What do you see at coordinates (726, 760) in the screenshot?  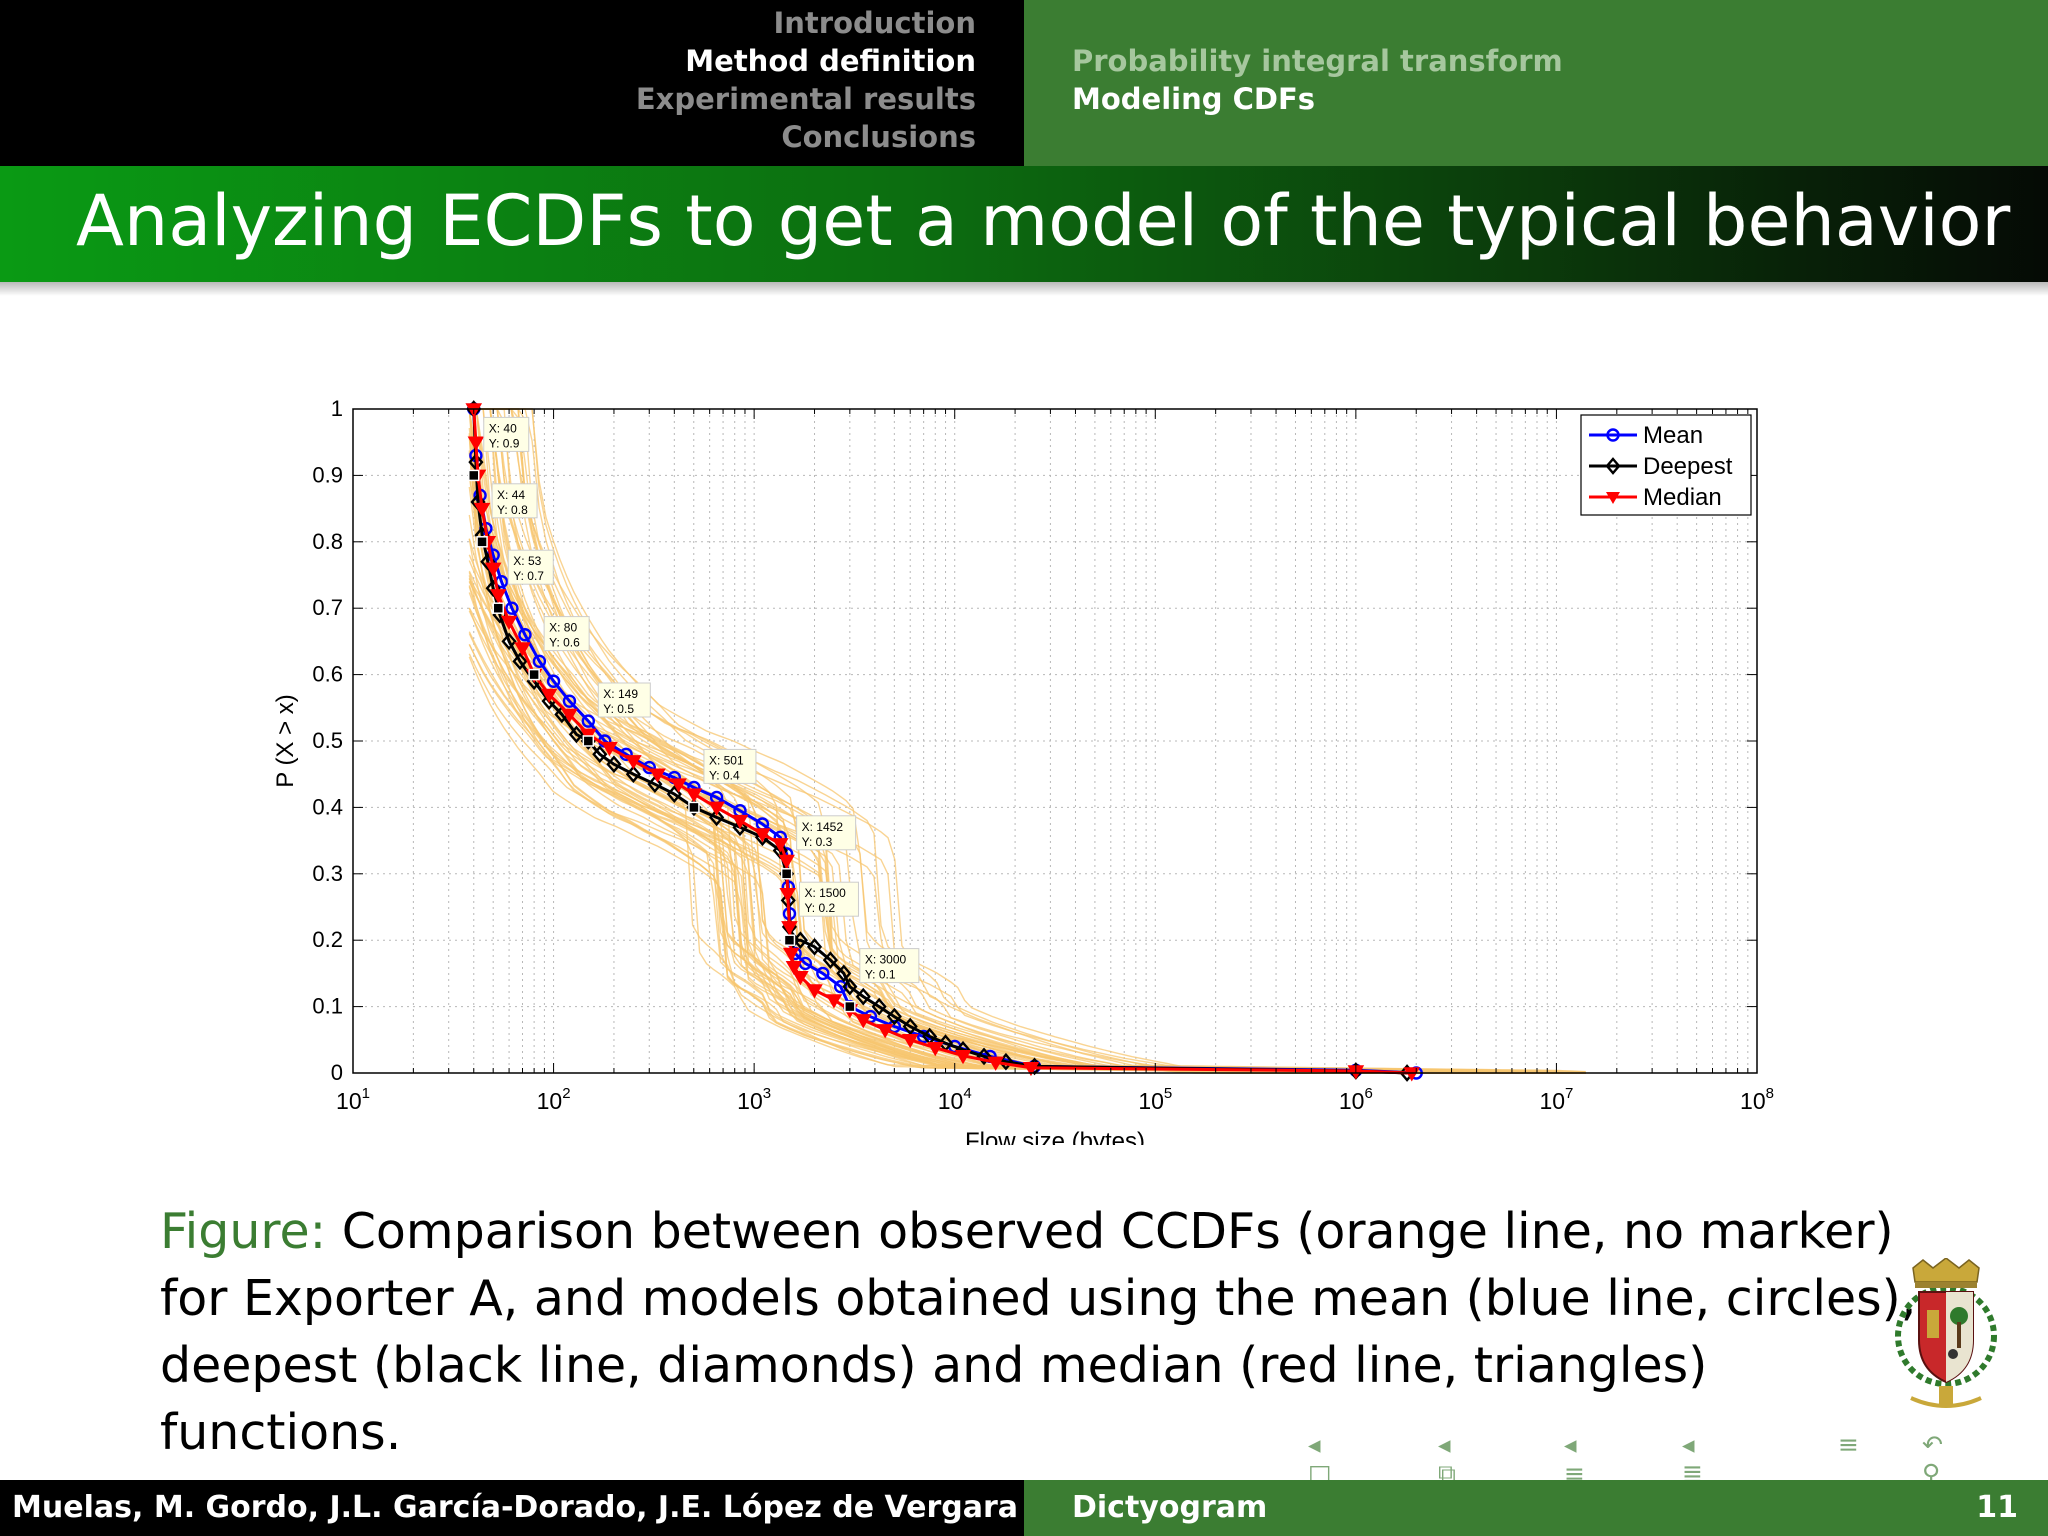 I see `data-tip-x: X: 501` at bounding box center [726, 760].